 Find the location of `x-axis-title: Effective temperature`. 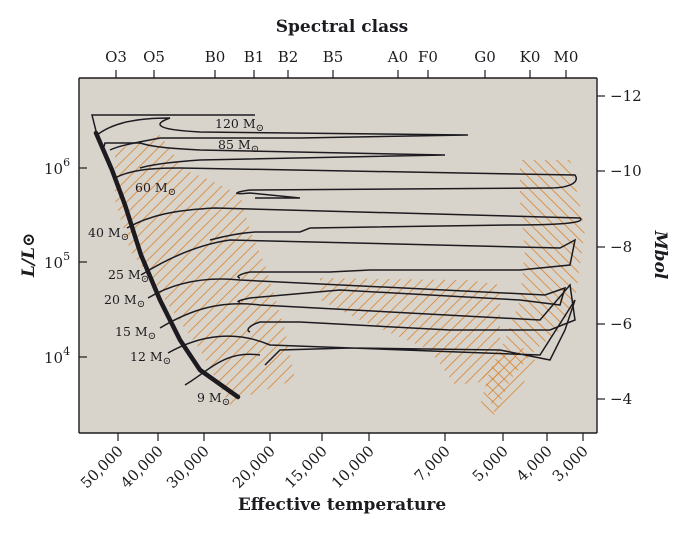

x-axis-title: Effective temperature is located at coordinates (342, 505).